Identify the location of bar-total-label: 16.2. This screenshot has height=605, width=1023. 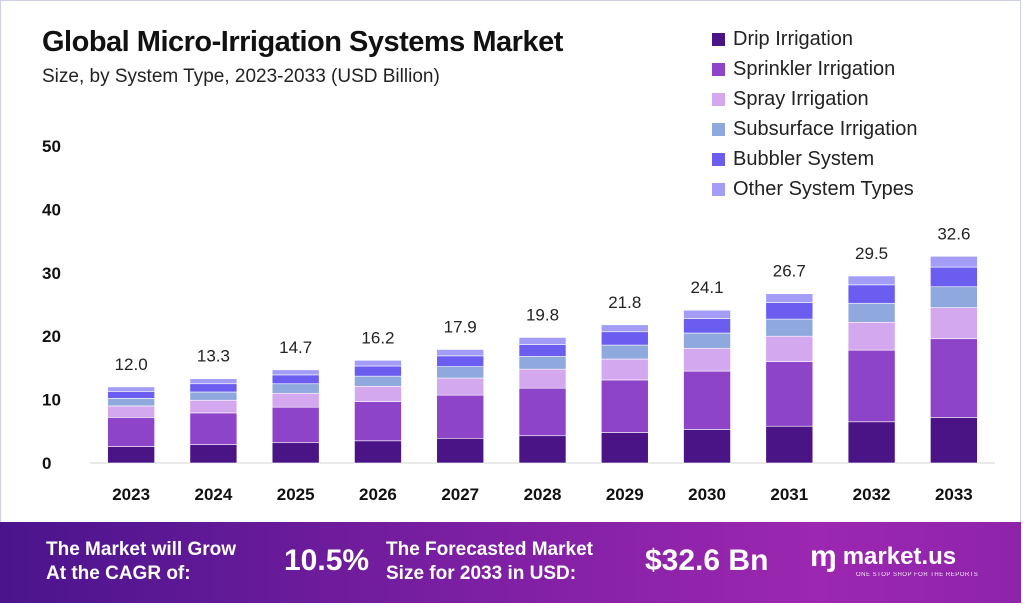
(377, 337).